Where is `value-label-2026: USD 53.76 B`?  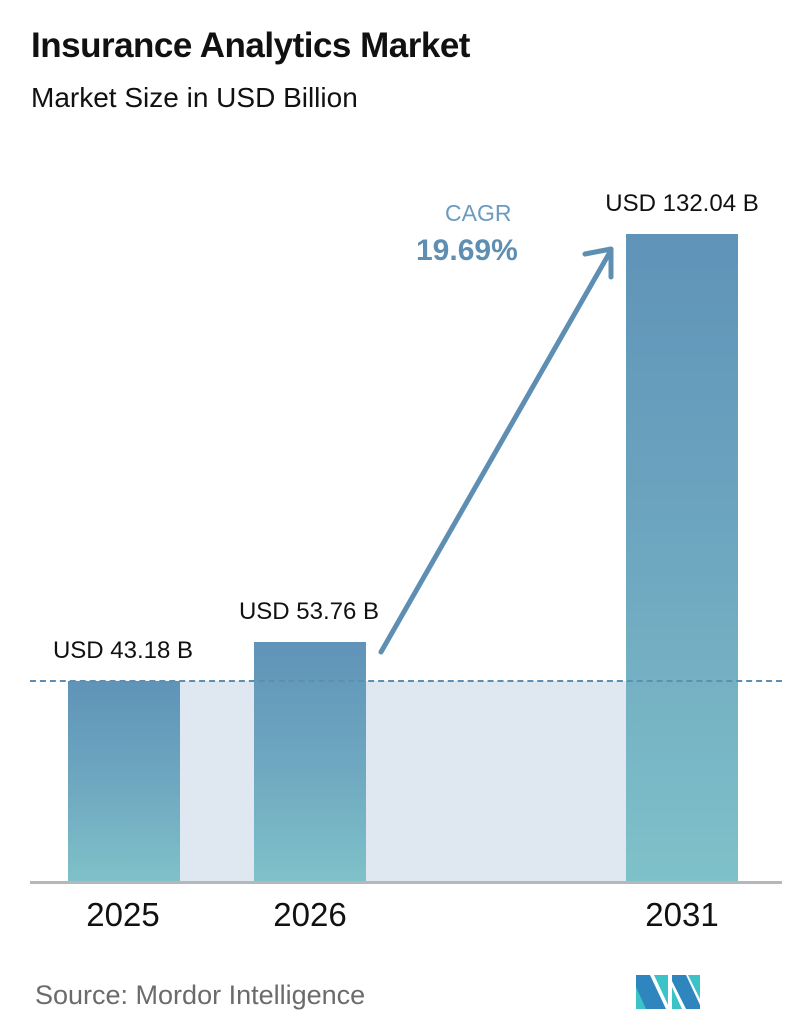
value-label-2026: USD 53.76 B is located at coordinates (309, 611).